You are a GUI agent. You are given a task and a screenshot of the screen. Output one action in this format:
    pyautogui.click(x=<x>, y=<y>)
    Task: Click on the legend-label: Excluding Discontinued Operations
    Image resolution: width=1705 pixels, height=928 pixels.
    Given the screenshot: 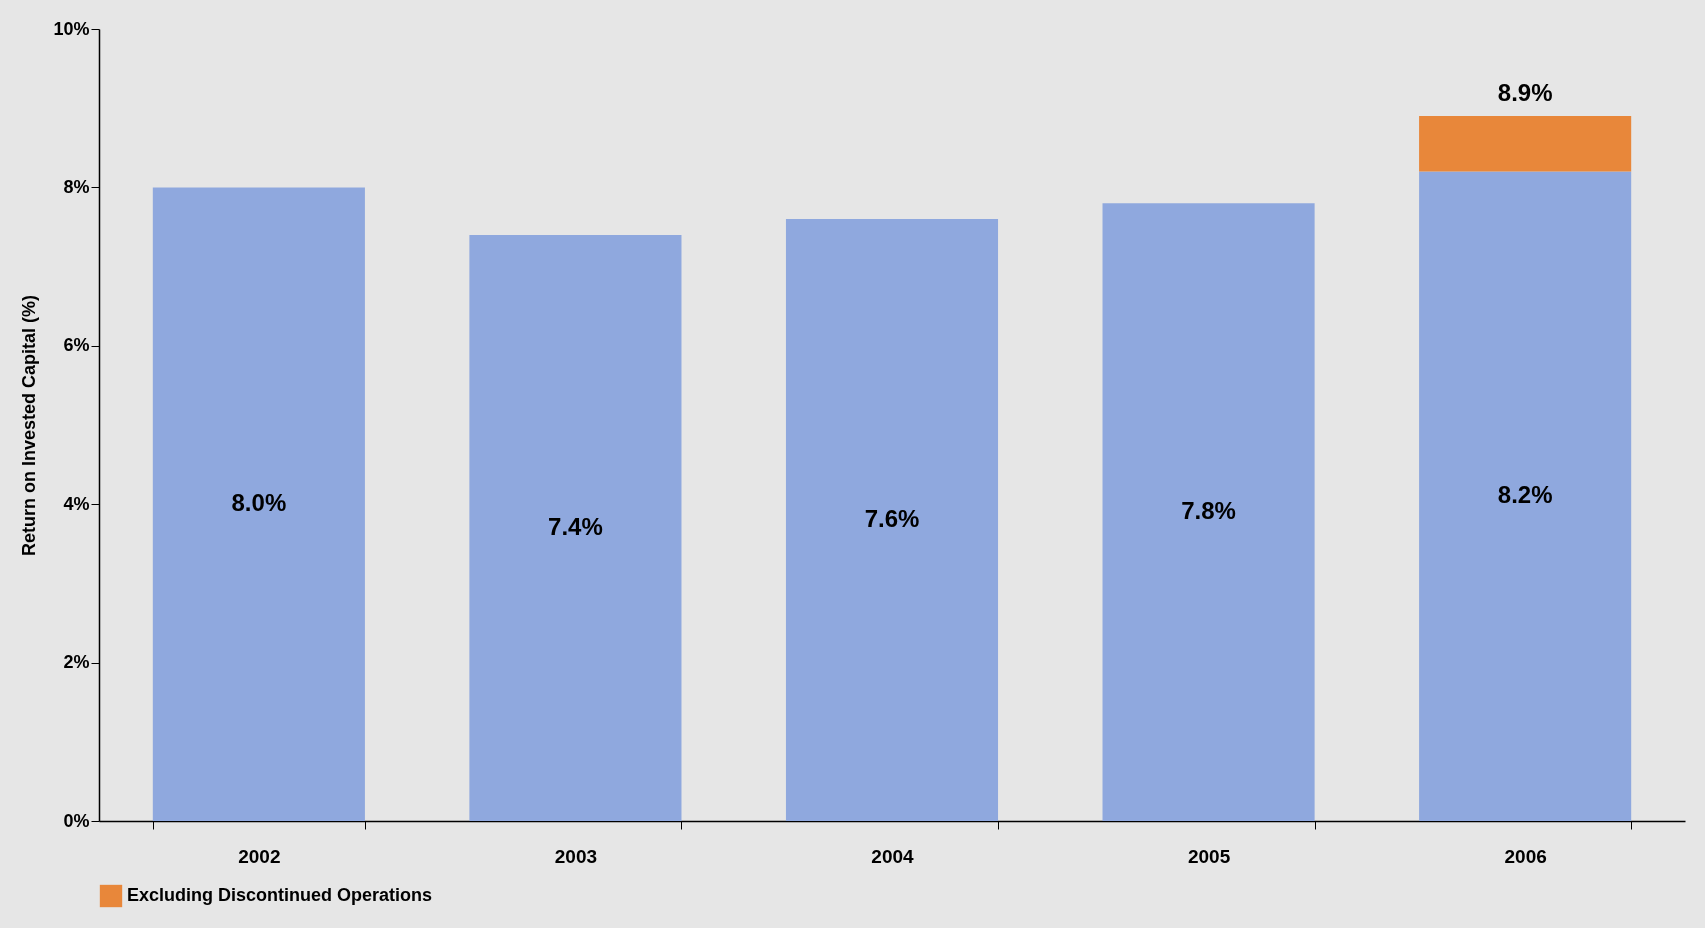 What is the action you would take?
    pyautogui.click(x=280, y=895)
    